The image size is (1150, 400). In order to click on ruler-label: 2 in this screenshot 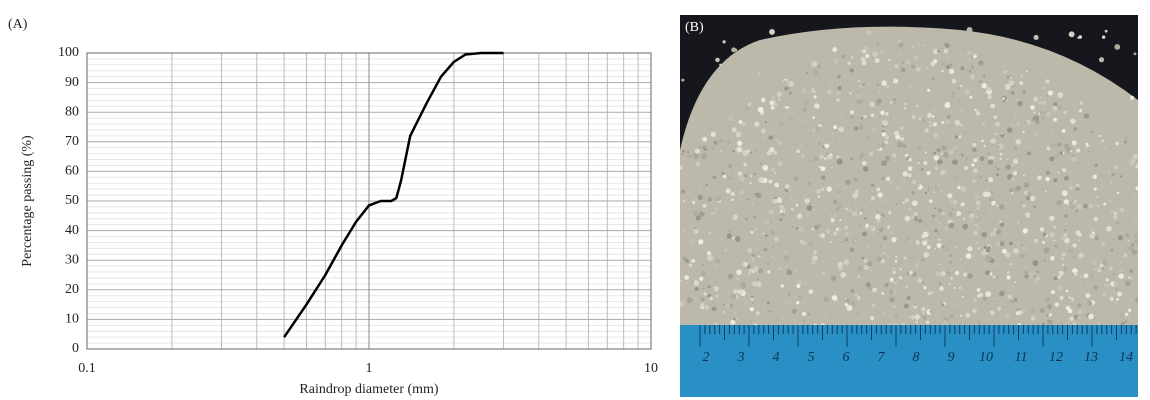, I will do `click(706, 357)`.